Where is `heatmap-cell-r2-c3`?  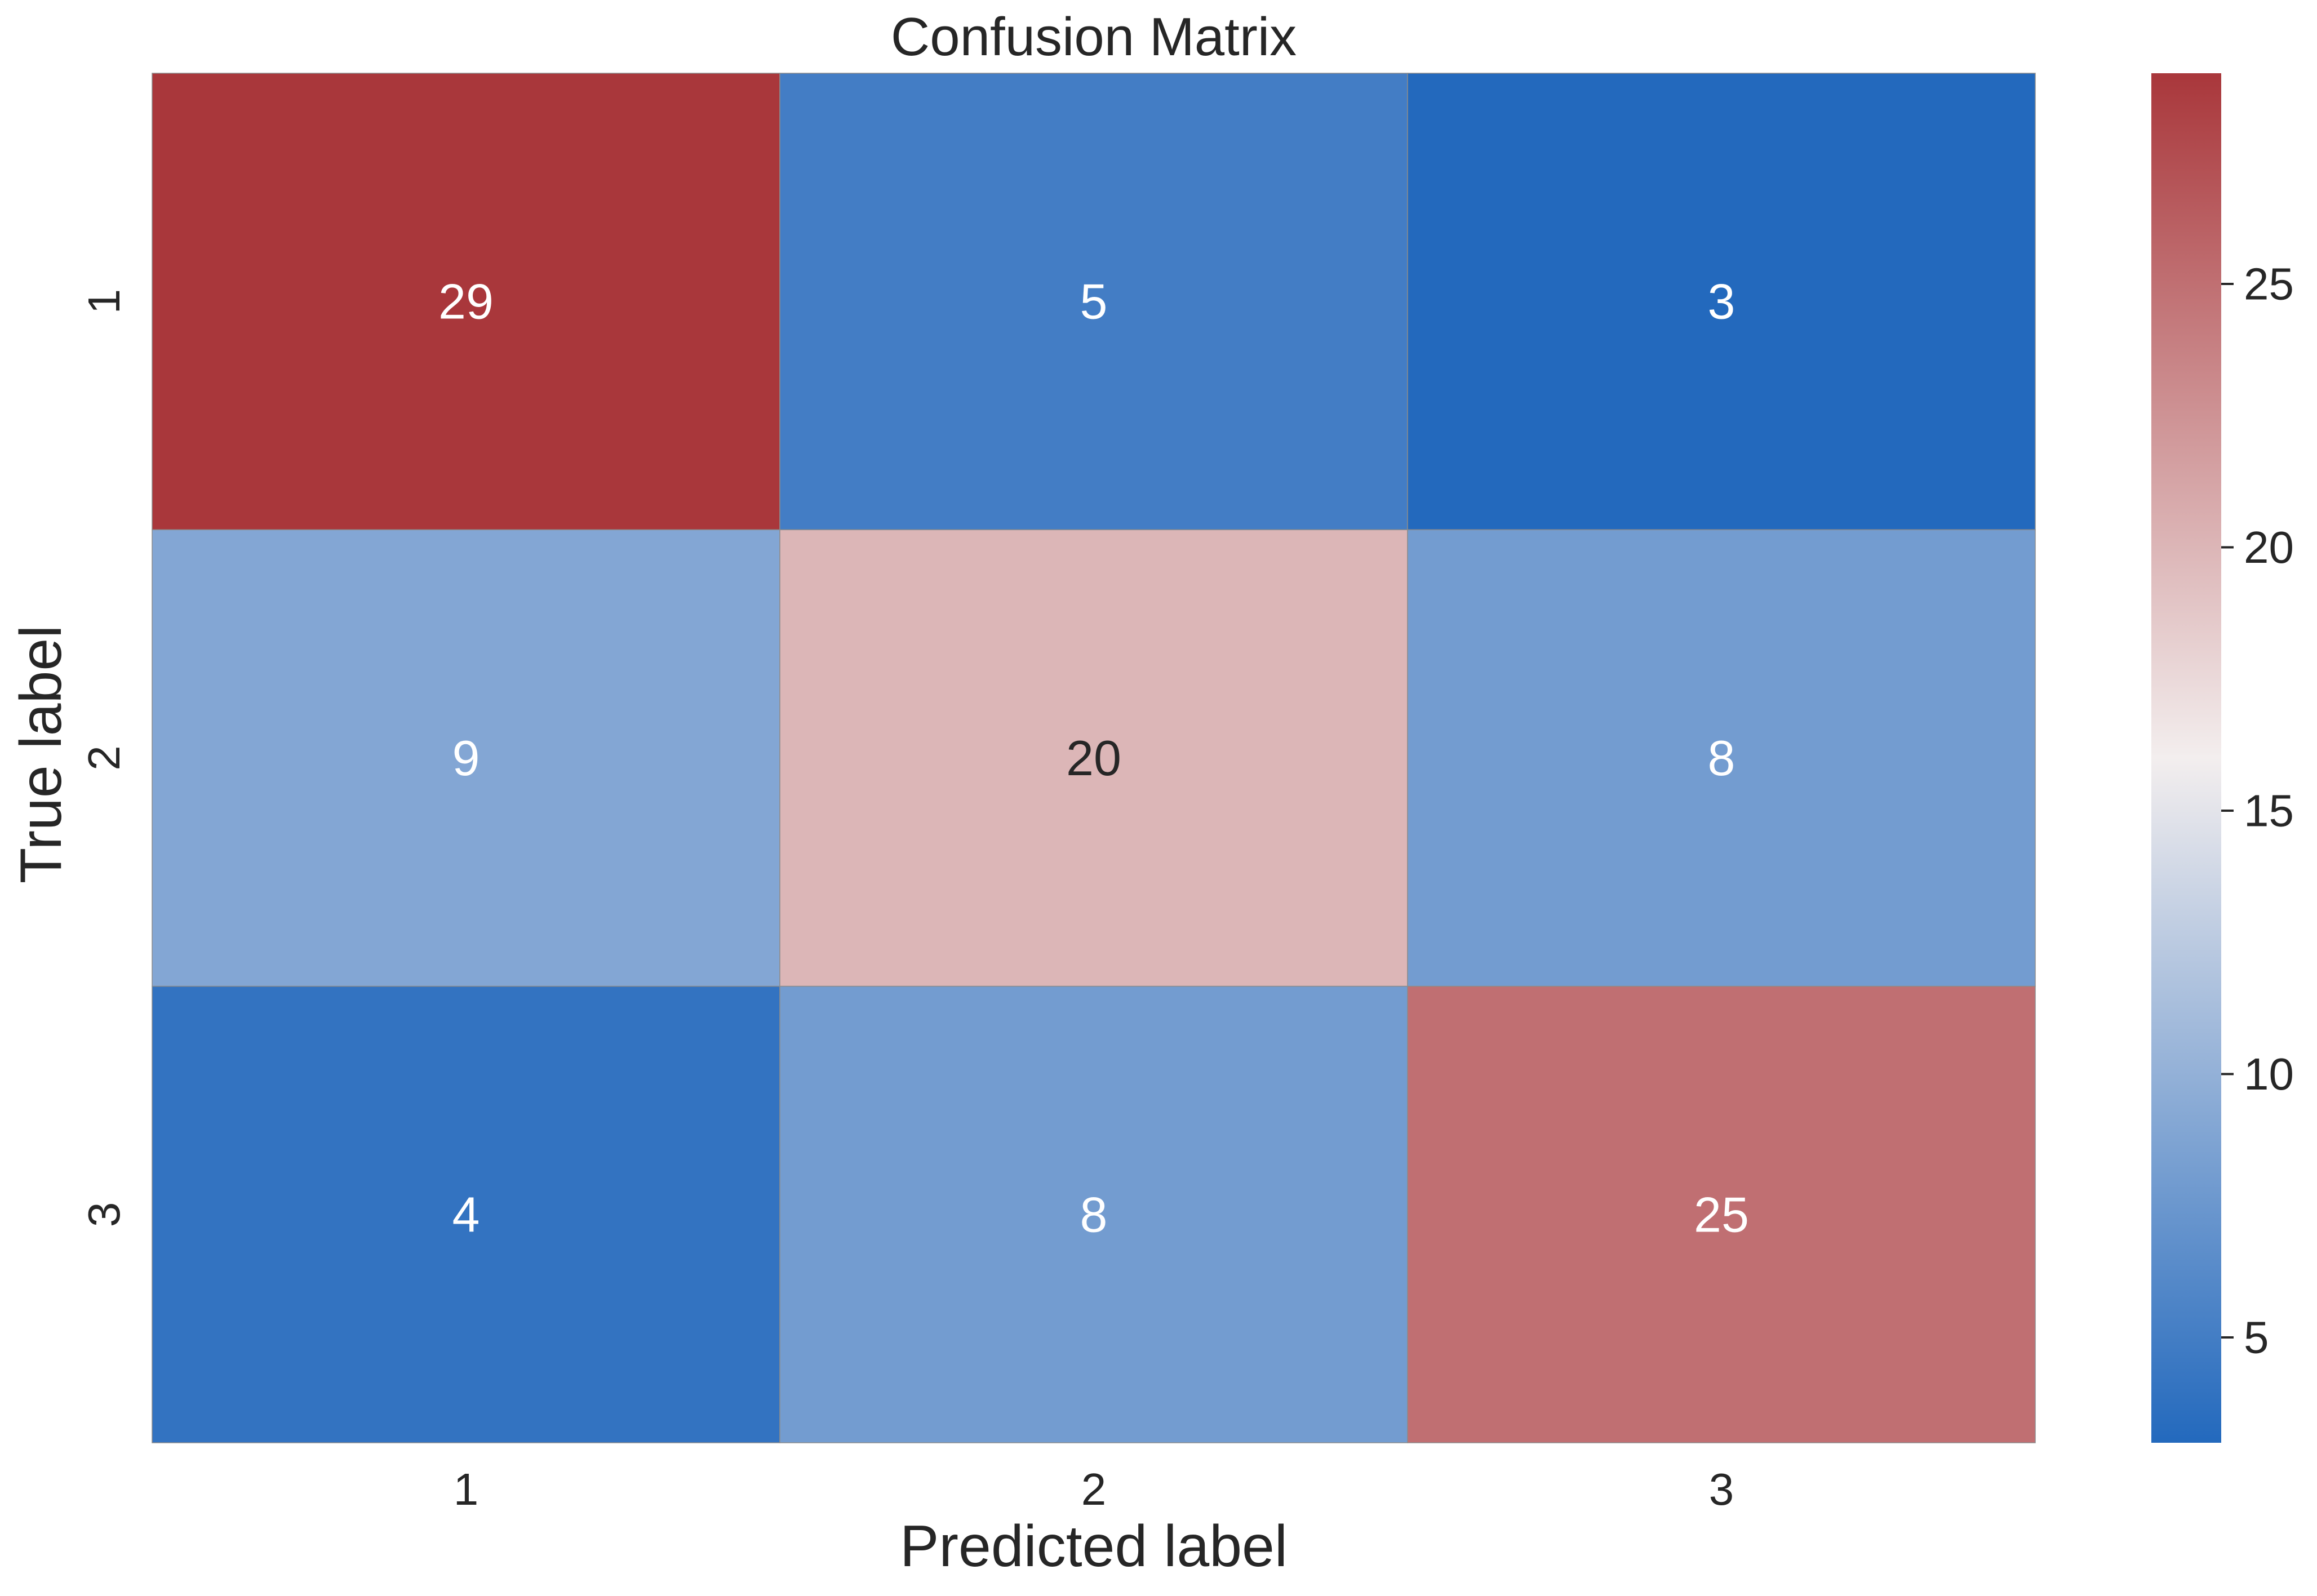 heatmap-cell-r2-c3 is located at coordinates (1721, 758).